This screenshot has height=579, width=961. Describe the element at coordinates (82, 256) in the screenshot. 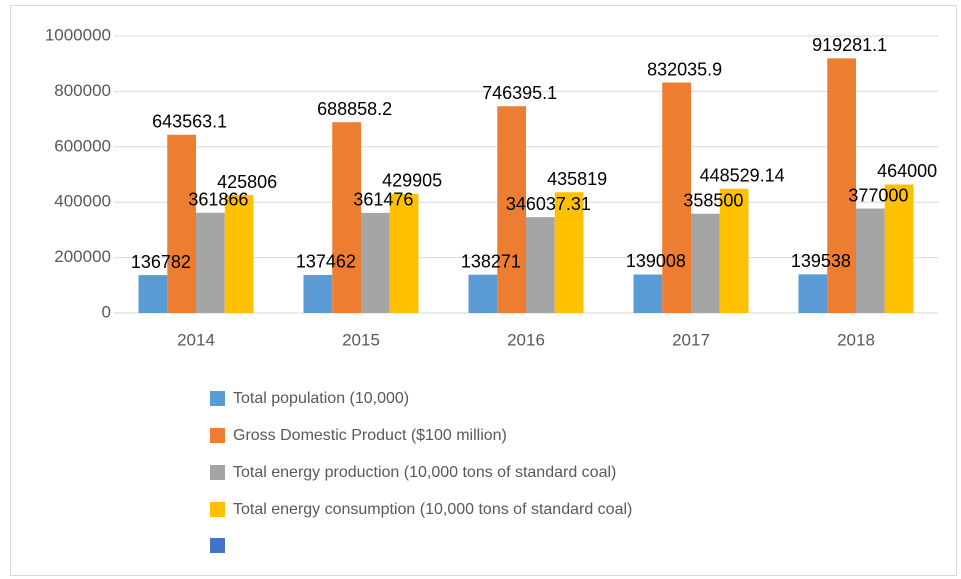

I see `y-tick-label: 200000` at that location.